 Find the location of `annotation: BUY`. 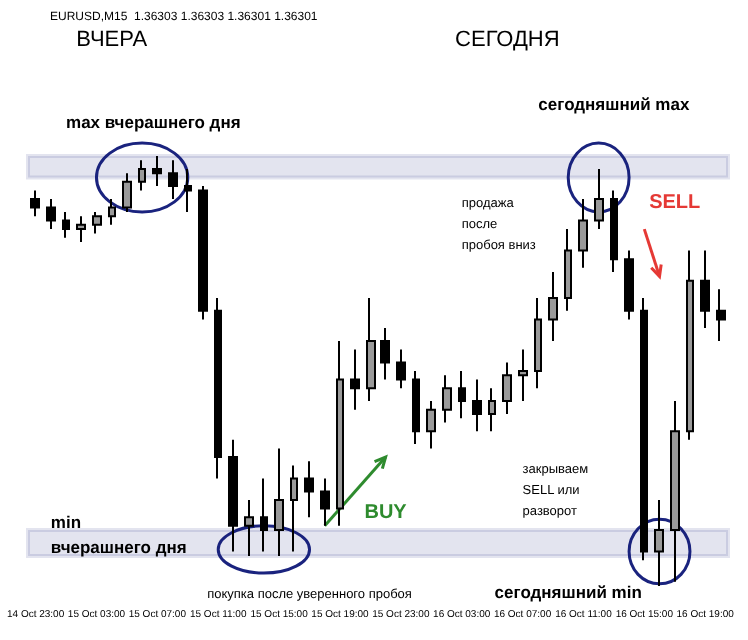

annotation: BUY is located at coordinates (386, 512).